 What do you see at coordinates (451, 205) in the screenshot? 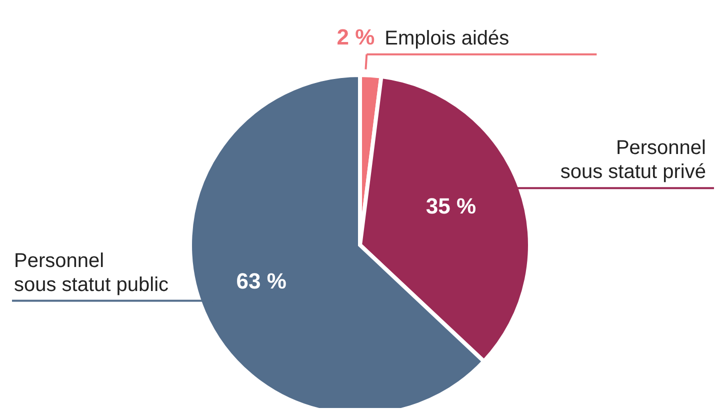
I see `data-label: 35 %` at bounding box center [451, 205].